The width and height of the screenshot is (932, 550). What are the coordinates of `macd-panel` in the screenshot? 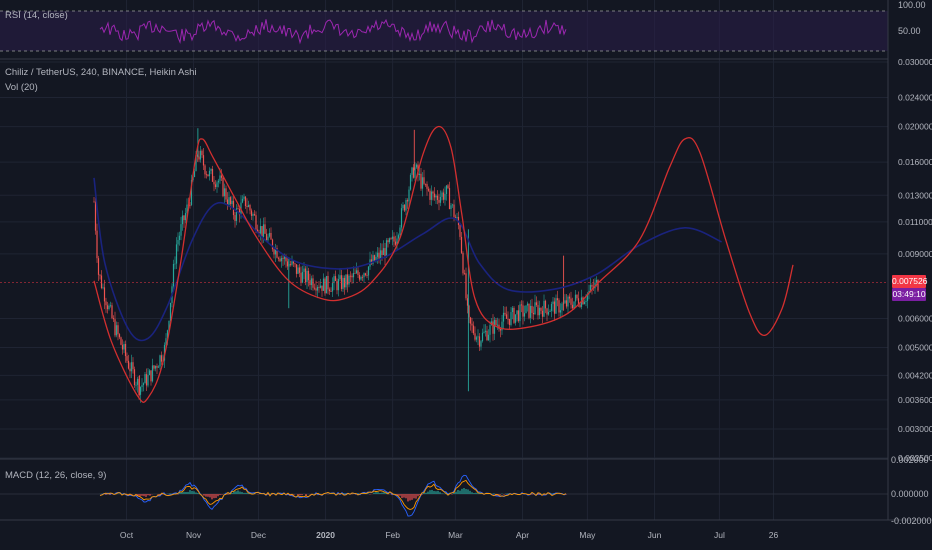 It's located at (333, 495).